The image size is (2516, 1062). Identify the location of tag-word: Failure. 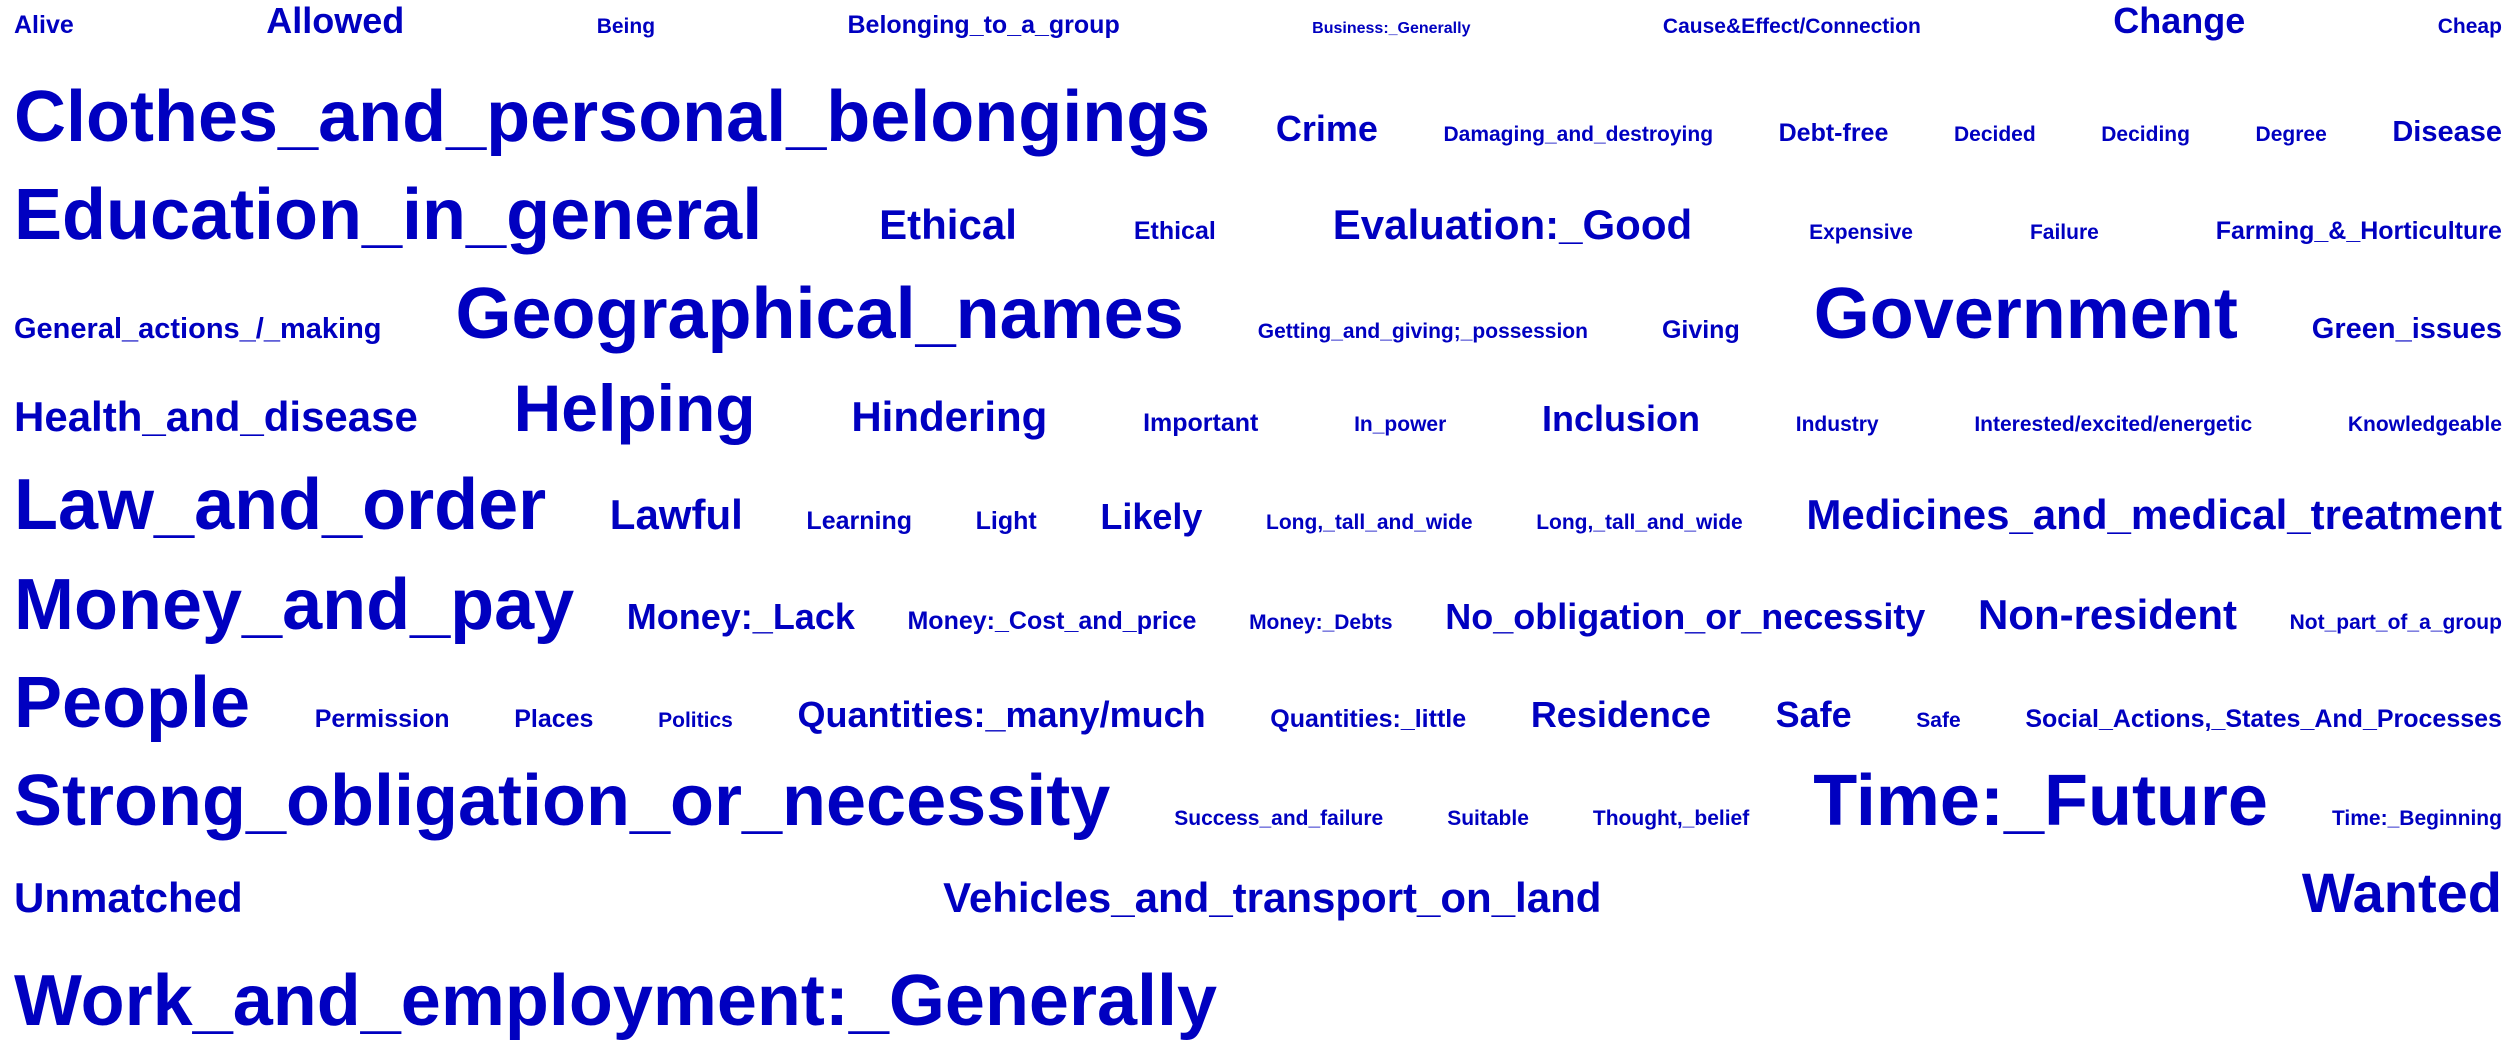
(2064, 232).